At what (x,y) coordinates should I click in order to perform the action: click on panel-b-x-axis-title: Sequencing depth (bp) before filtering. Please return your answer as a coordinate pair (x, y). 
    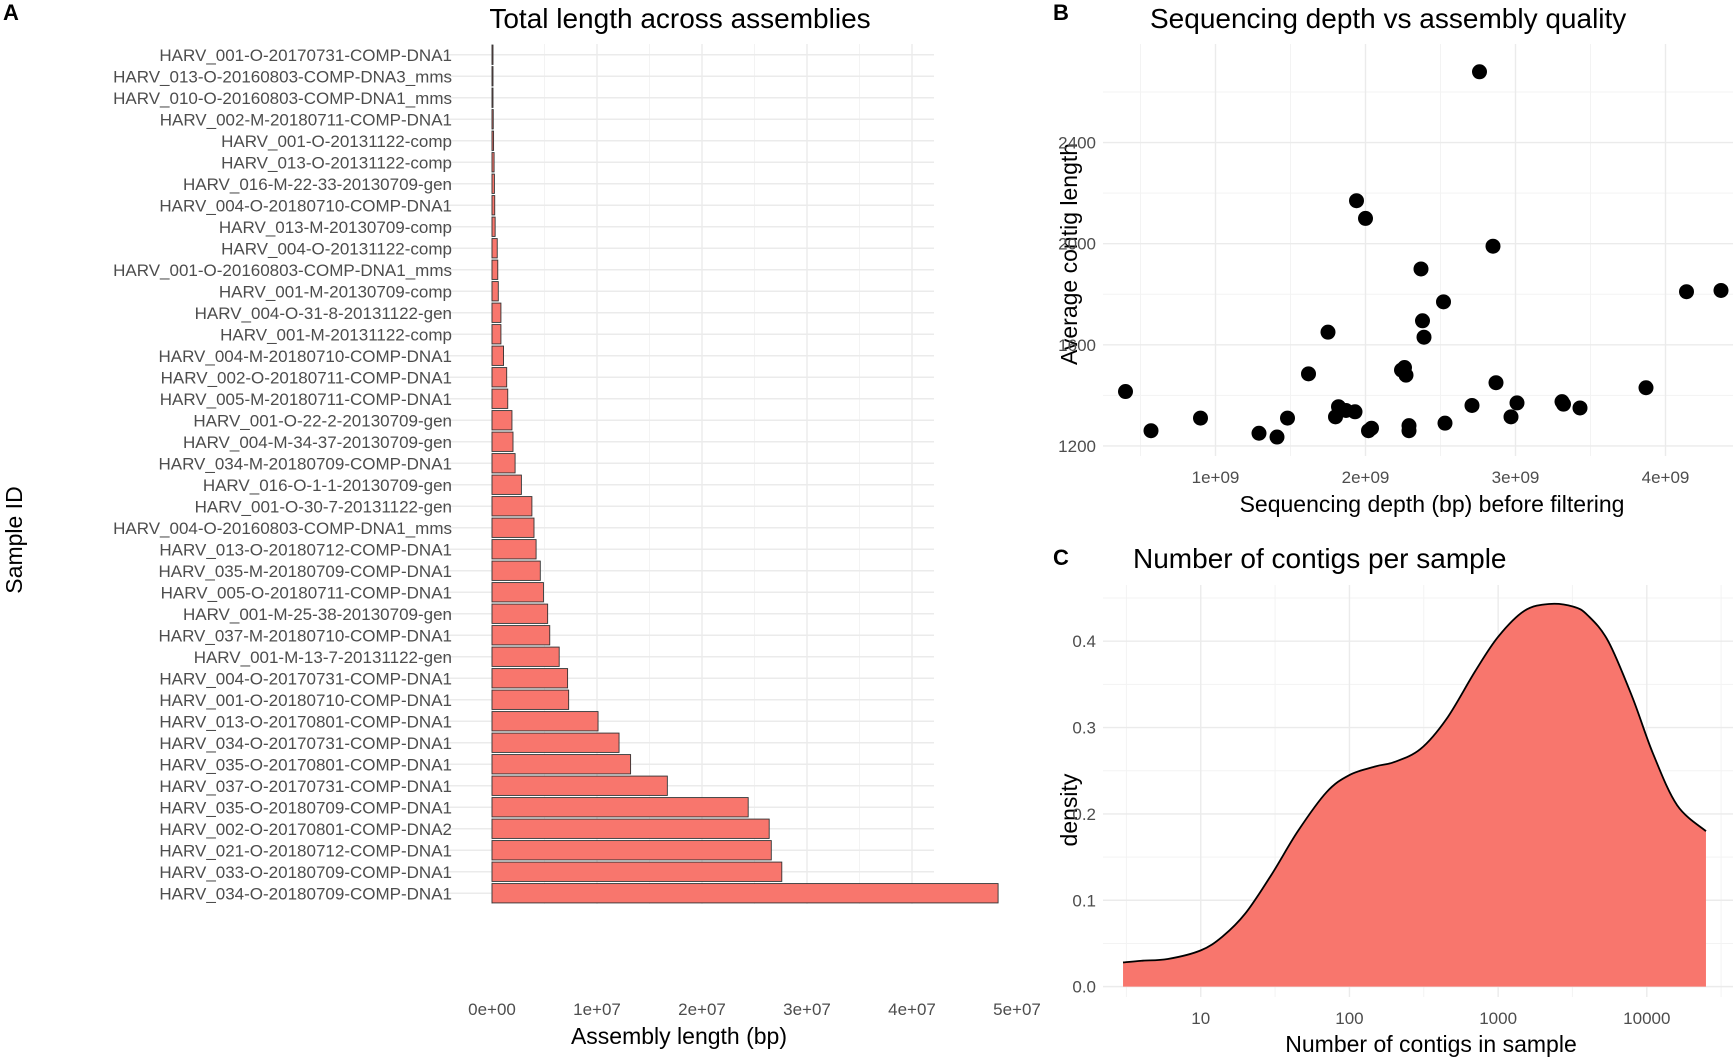
    Looking at the image, I should click on (1432, 504).